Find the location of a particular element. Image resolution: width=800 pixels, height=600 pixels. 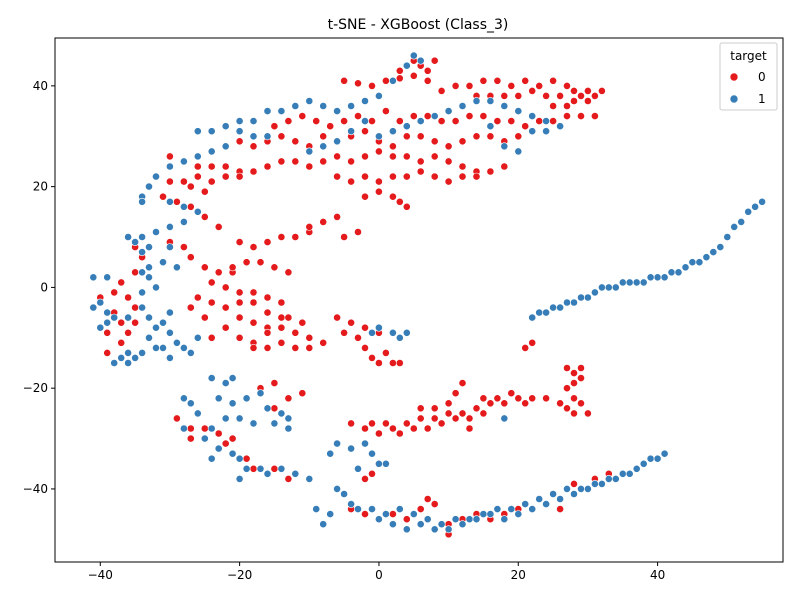

x-tick-label: 20 is located at coordinates (518, 575).